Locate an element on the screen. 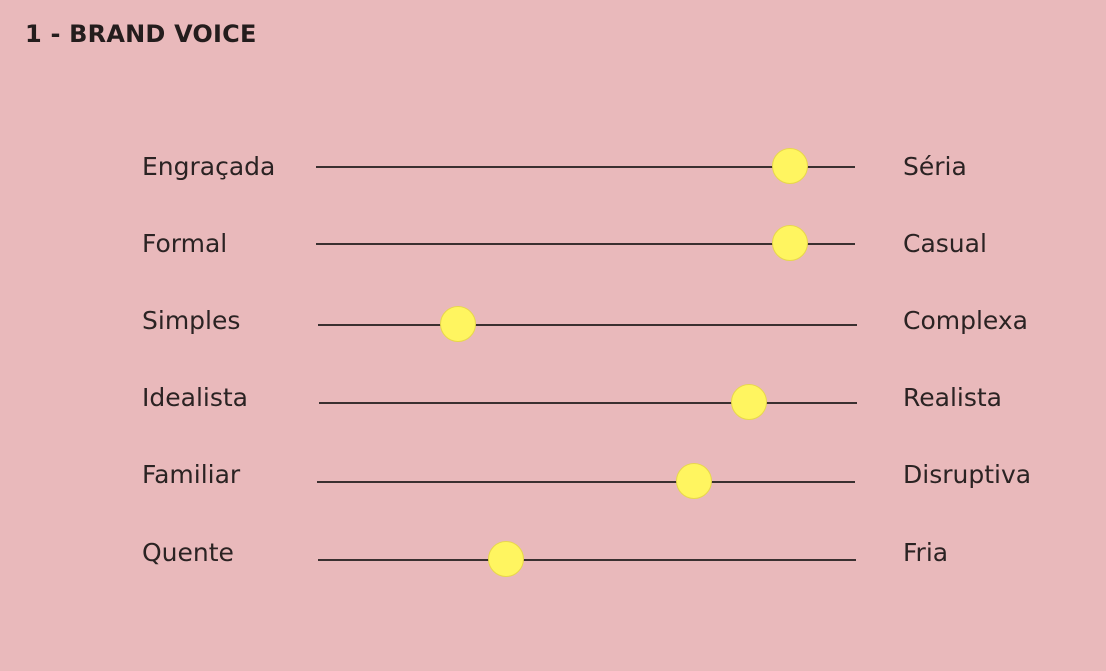 This screenshot has height=671, width=1106. slider-right-label: Disruptiva is located at coordinates (967, 474).